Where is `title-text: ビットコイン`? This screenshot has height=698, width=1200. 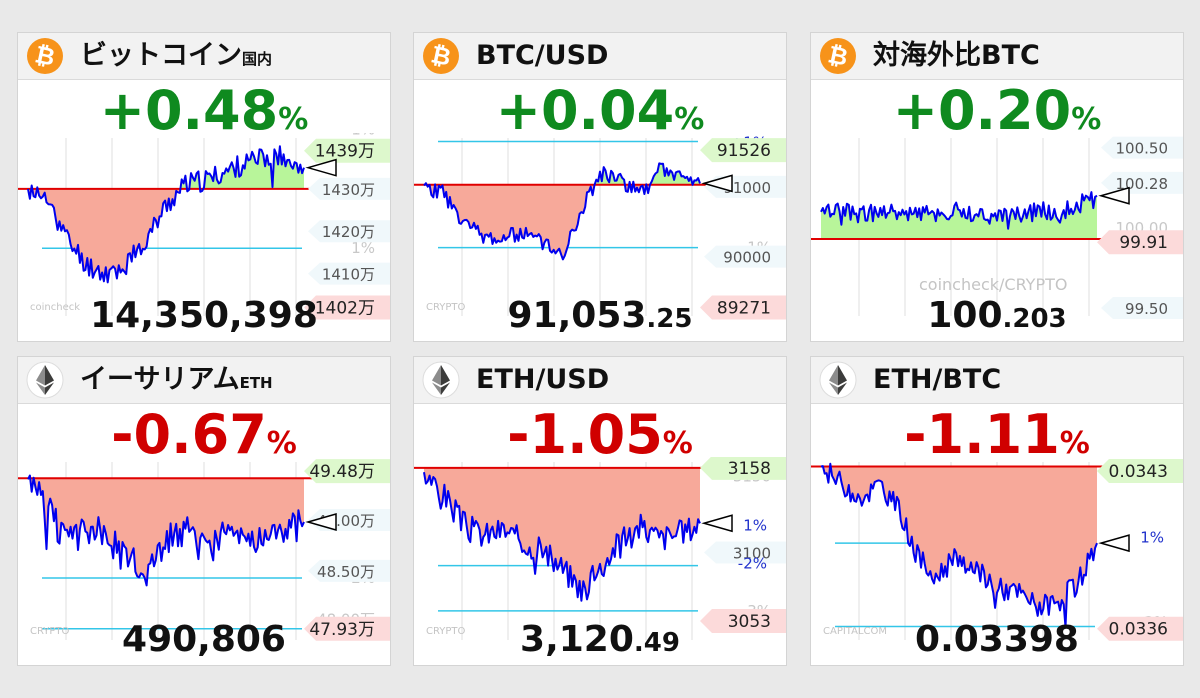
title-text: ビットコイン is located at coordinates (161, 55).